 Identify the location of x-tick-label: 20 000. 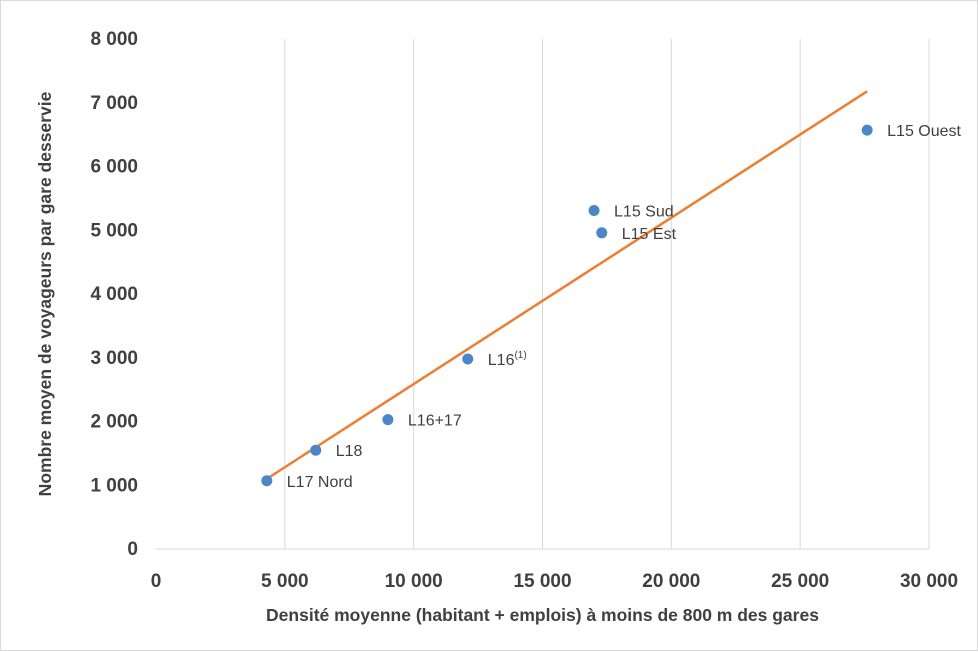
(671, 581).